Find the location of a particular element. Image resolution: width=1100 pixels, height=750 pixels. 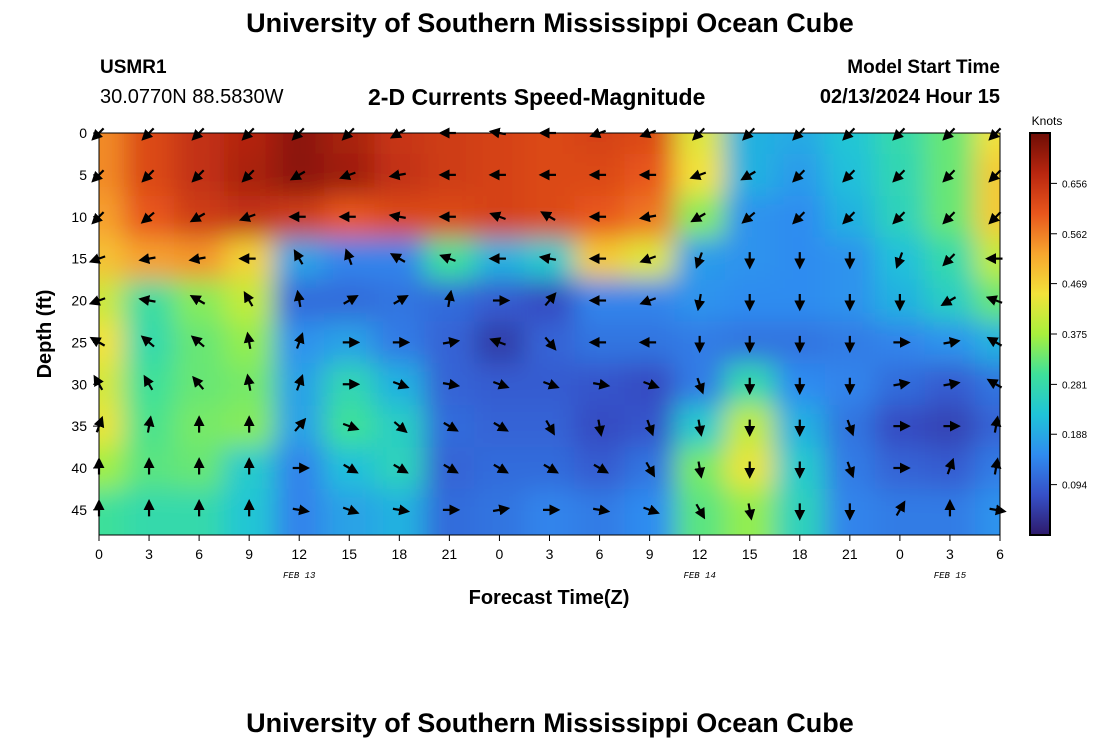

x-tick-label: 0 is located at coordinates (500, 554).